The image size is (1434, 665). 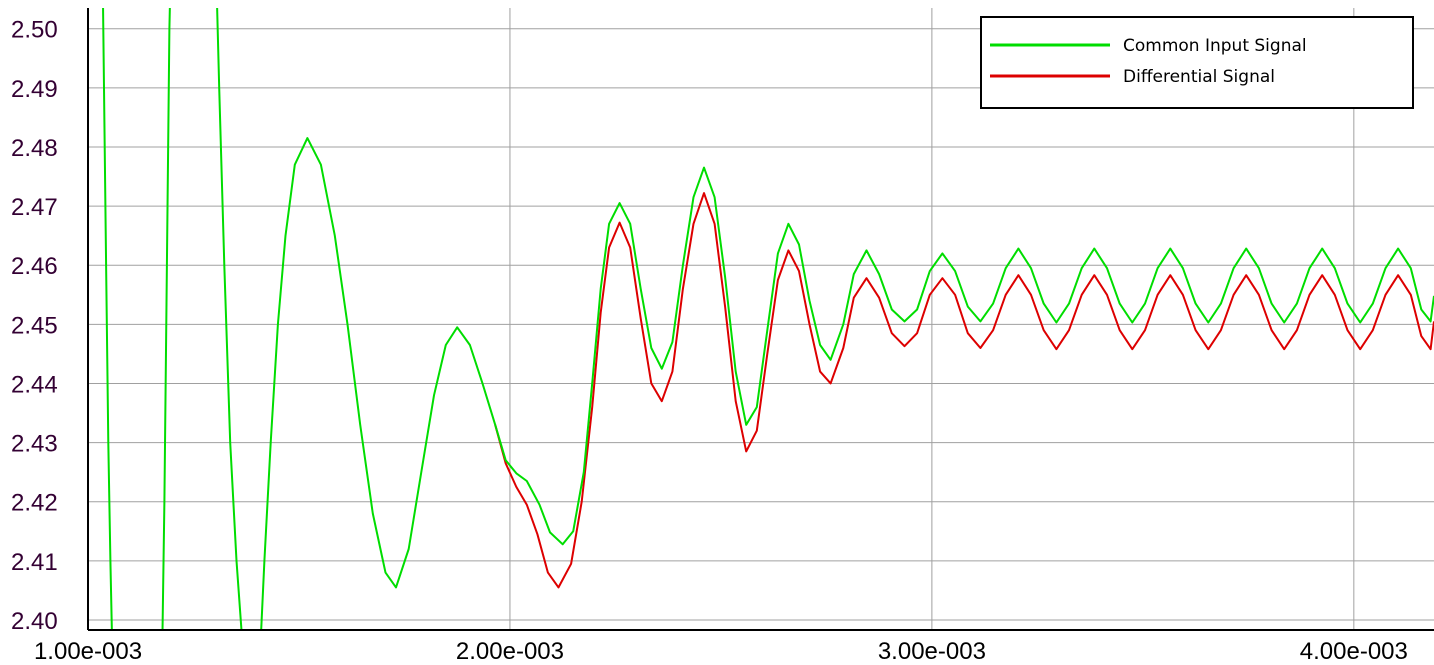 What do you see at coordinates (34, 503) in the screenshot?
I see `y-tick-label: 2.42` at bounding box center [34, 503].